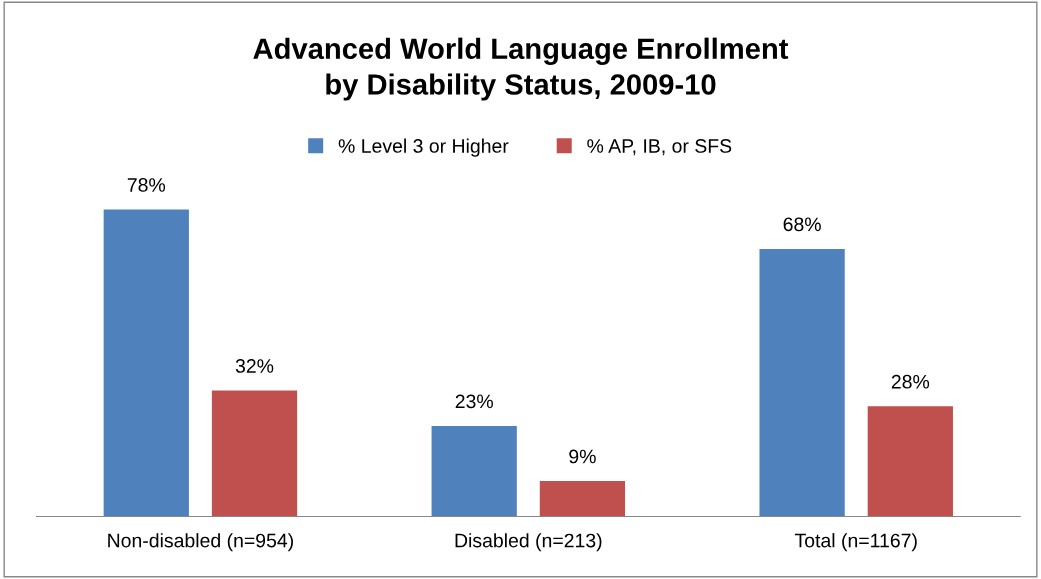 Image resolution: width=1041 pixels, height=579 pixels. What do you see at coordinates (146, 185) in the screenshot?
I see `data-label: 78%` at bounding box center [146, 185].